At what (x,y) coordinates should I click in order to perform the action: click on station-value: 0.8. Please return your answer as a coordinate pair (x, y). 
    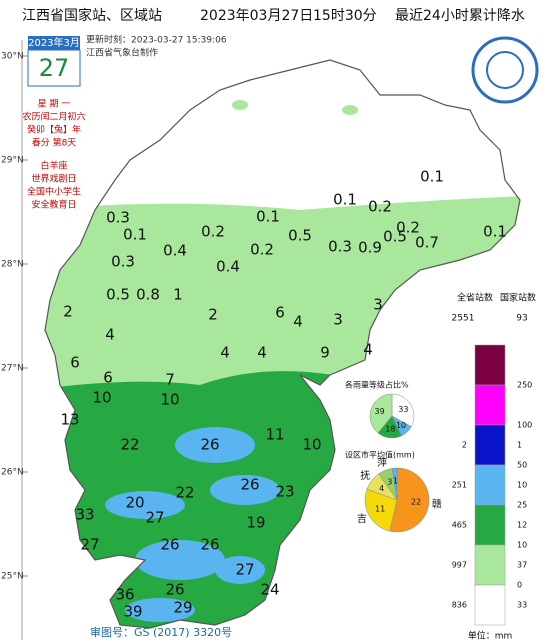
    Looking at the image, I should click on (148, 295).